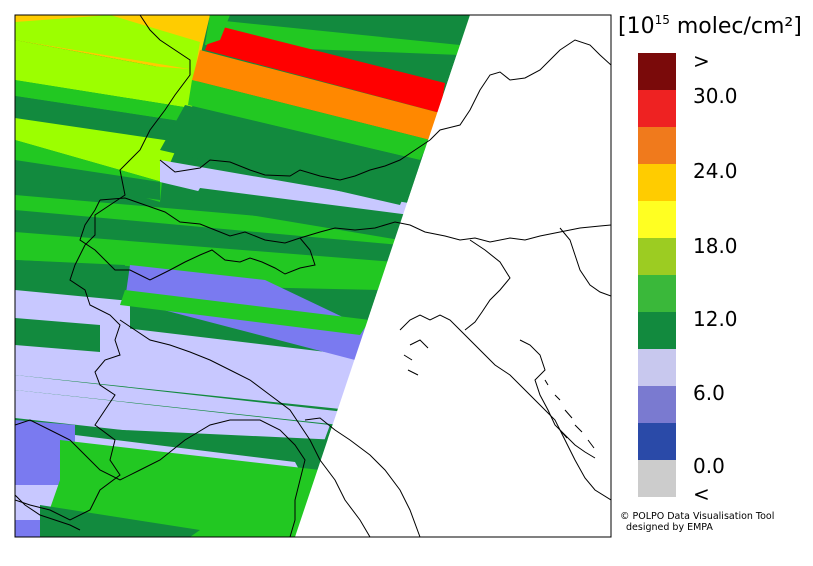 This screenshot has height=566, width=813. I want to click on legend-label: >, so click(701, 61).